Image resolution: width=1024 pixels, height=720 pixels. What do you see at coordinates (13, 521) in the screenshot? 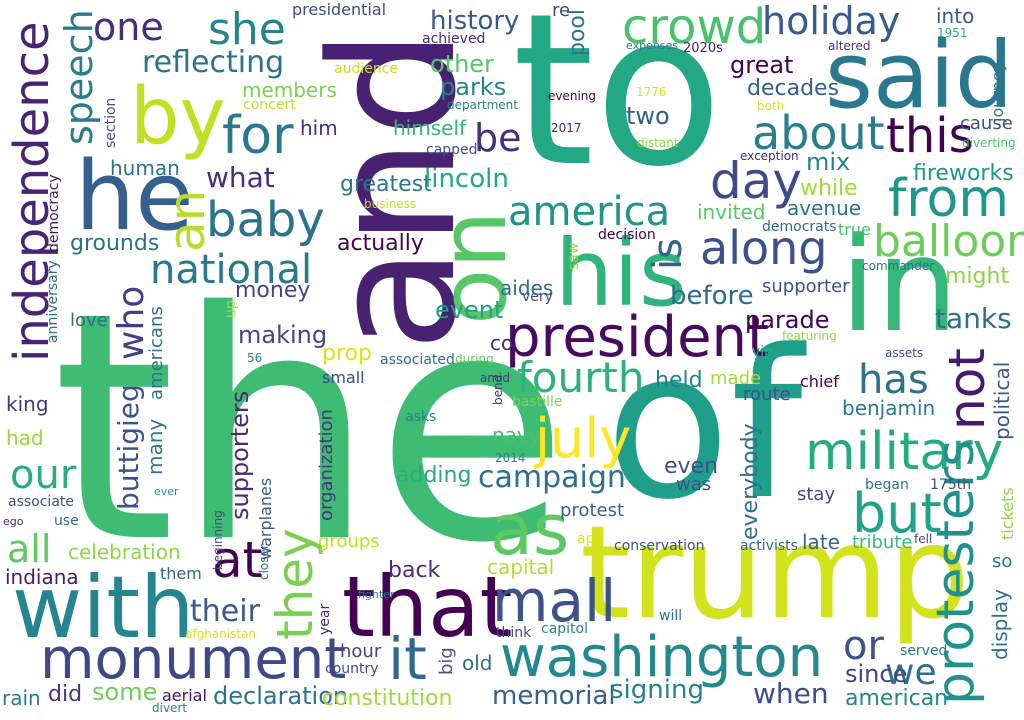
I see `word-ego: ego` at bounding box center [13, 521].